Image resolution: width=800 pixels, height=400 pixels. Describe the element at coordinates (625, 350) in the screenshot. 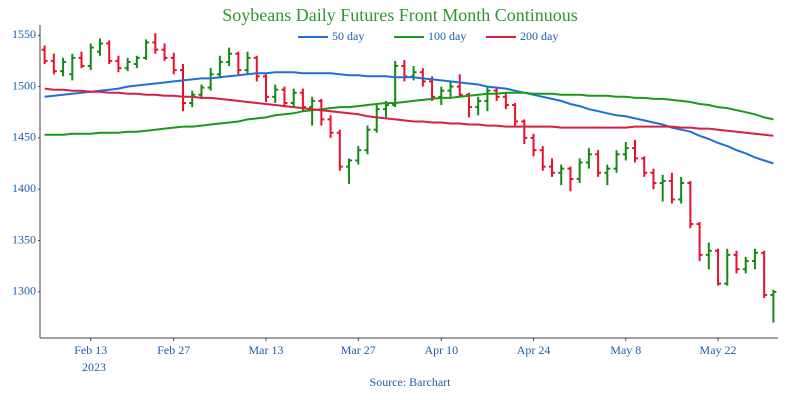

I see `x-tick-label: May 8` at that location.